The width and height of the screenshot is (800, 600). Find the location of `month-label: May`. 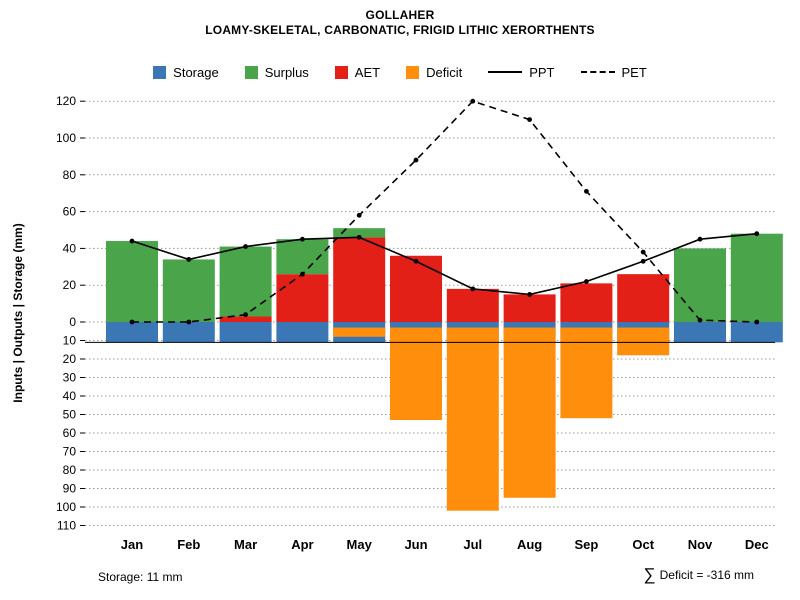

month-label: May is located at coordinates (360, 544).